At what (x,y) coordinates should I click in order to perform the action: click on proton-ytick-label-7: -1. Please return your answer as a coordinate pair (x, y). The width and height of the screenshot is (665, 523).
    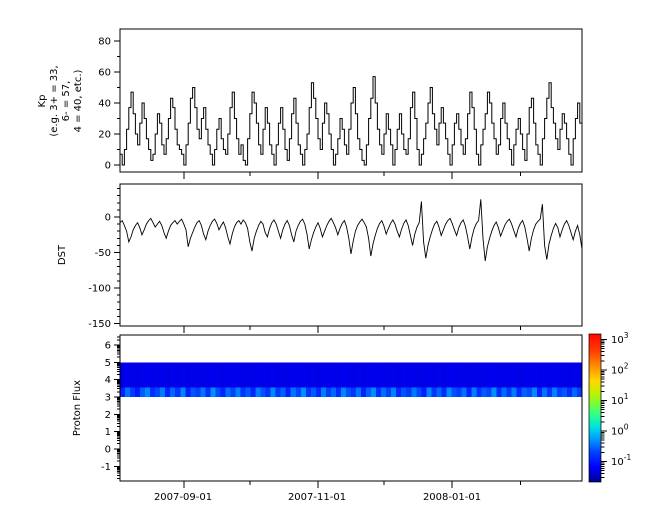
    Looking at the image, I should click on (106, 467).